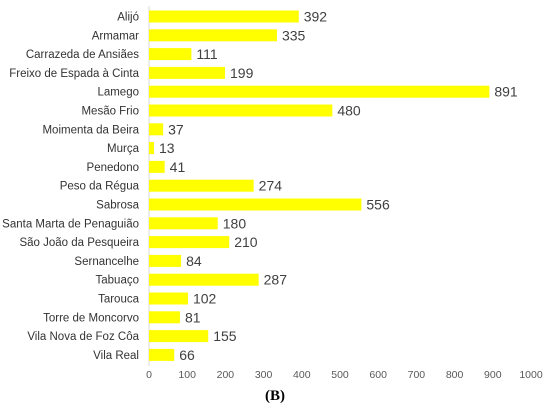 The image size is (550, 414). Describe the element at coordinates (275, 396) in the screenshot. I see `panel-label: (B)` at that location.